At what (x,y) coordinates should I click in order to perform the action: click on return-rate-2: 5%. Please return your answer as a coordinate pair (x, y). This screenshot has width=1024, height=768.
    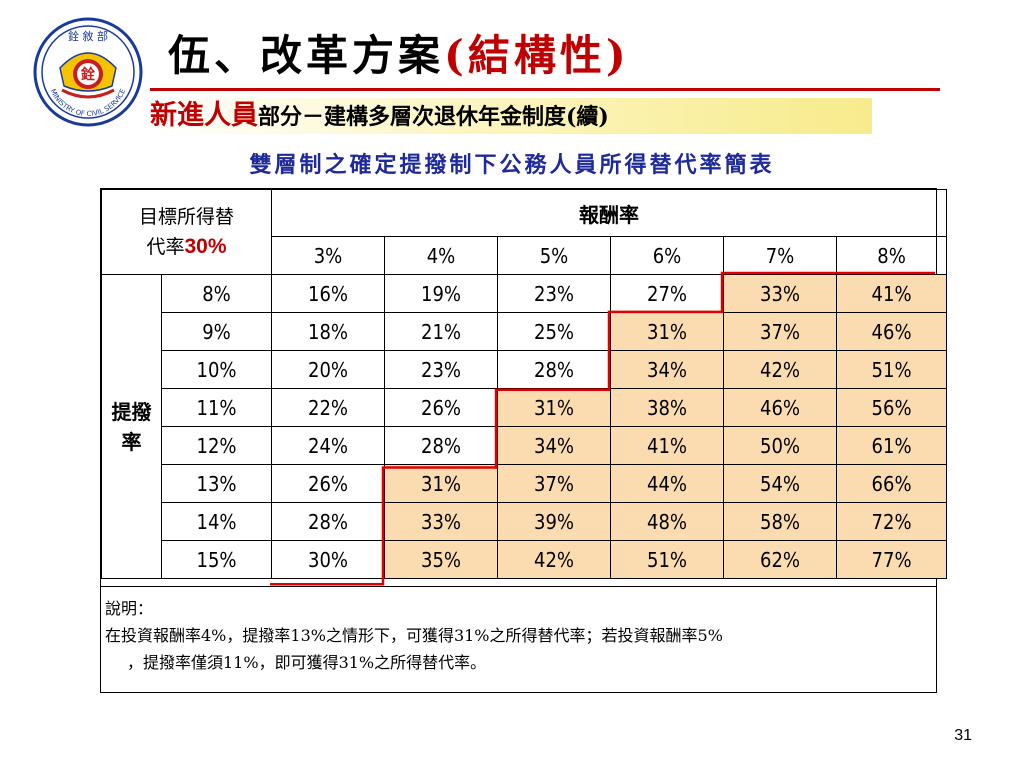
    Looking at the image, I should click on (554, 255).